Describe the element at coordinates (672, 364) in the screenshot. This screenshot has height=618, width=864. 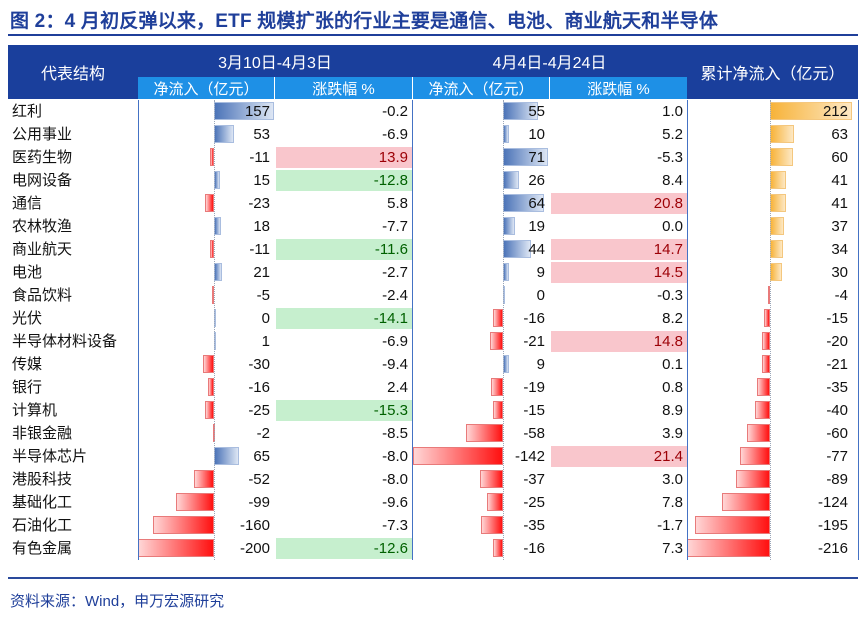
I see `p2-change-value: 0.1` at that location.